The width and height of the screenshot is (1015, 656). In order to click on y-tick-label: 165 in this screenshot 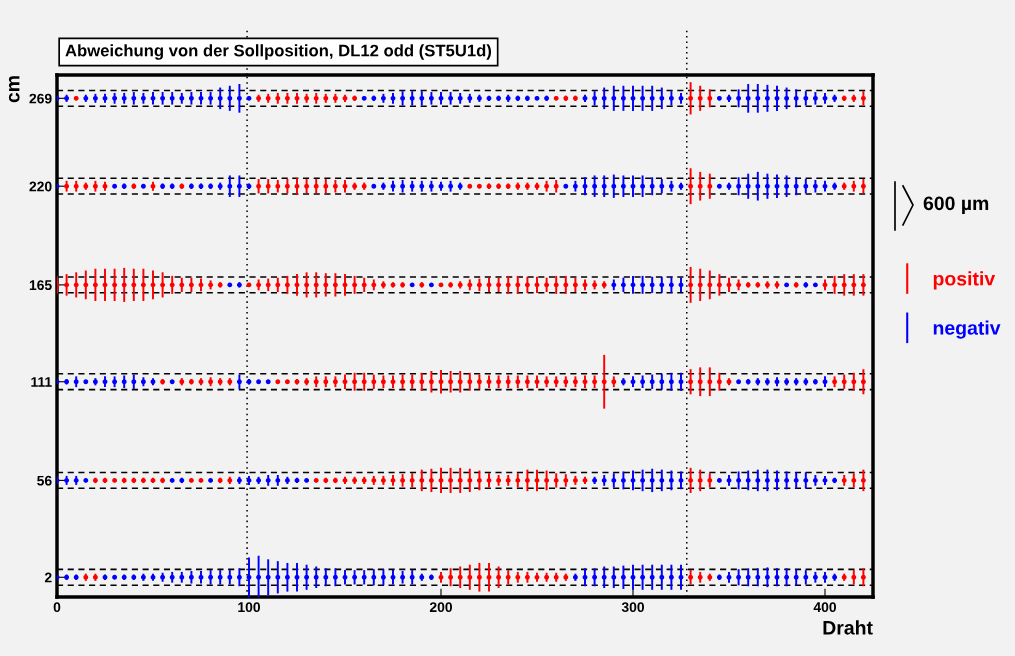, I will do `click(40, 285)`.